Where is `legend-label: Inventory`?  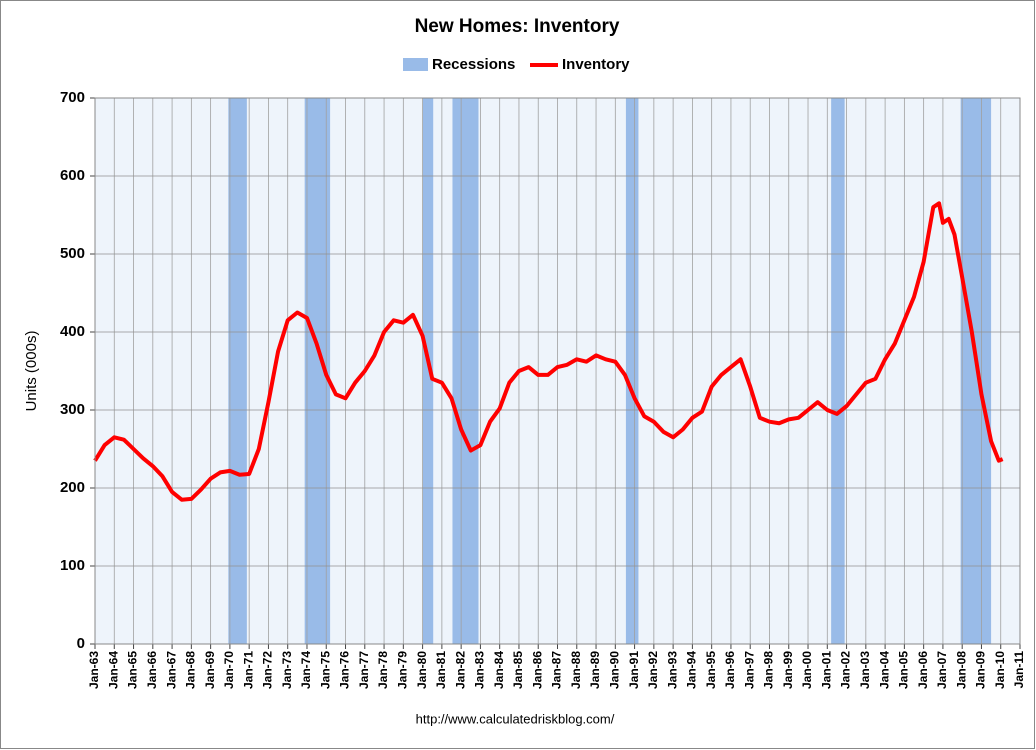 legend-label: Inventory is located at coordinates (596, 64).